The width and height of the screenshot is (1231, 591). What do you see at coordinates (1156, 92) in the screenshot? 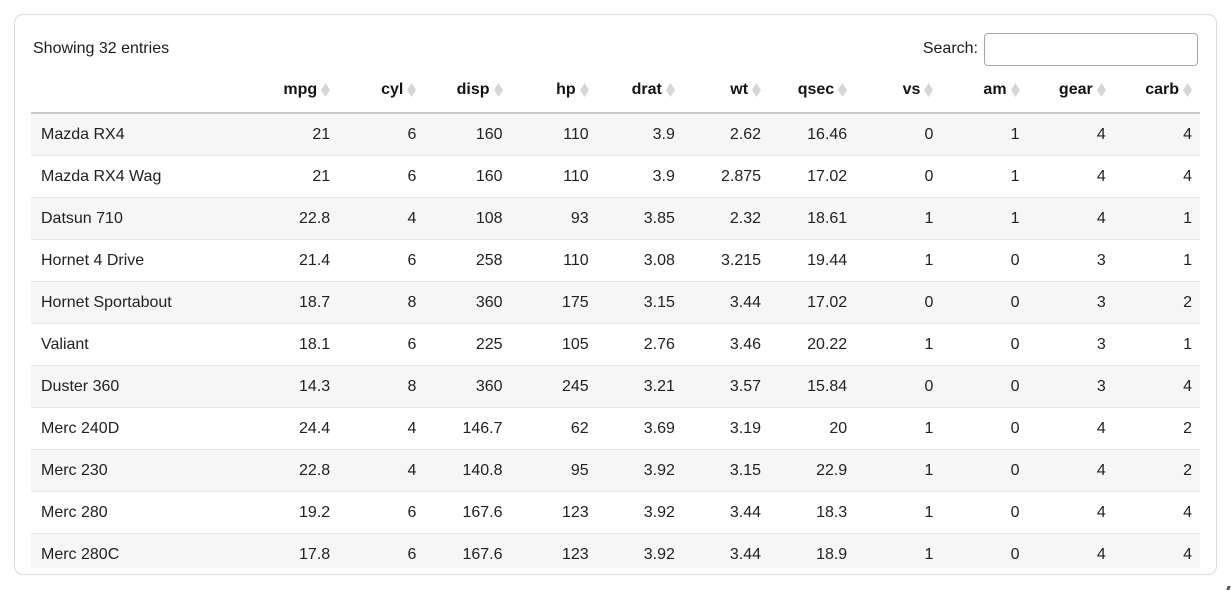
I see `column-header-carb: carb` at bounding box center [1156, 92].